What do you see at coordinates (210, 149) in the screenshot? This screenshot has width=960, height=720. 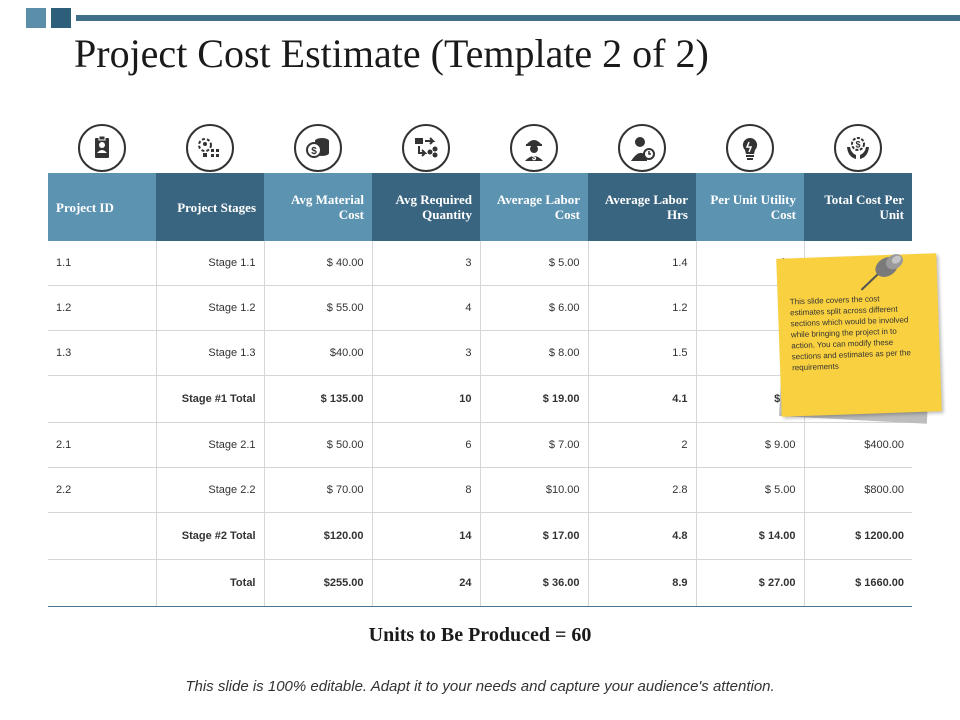 I see `workflow-team-icon` at bounding box center [210, 149].